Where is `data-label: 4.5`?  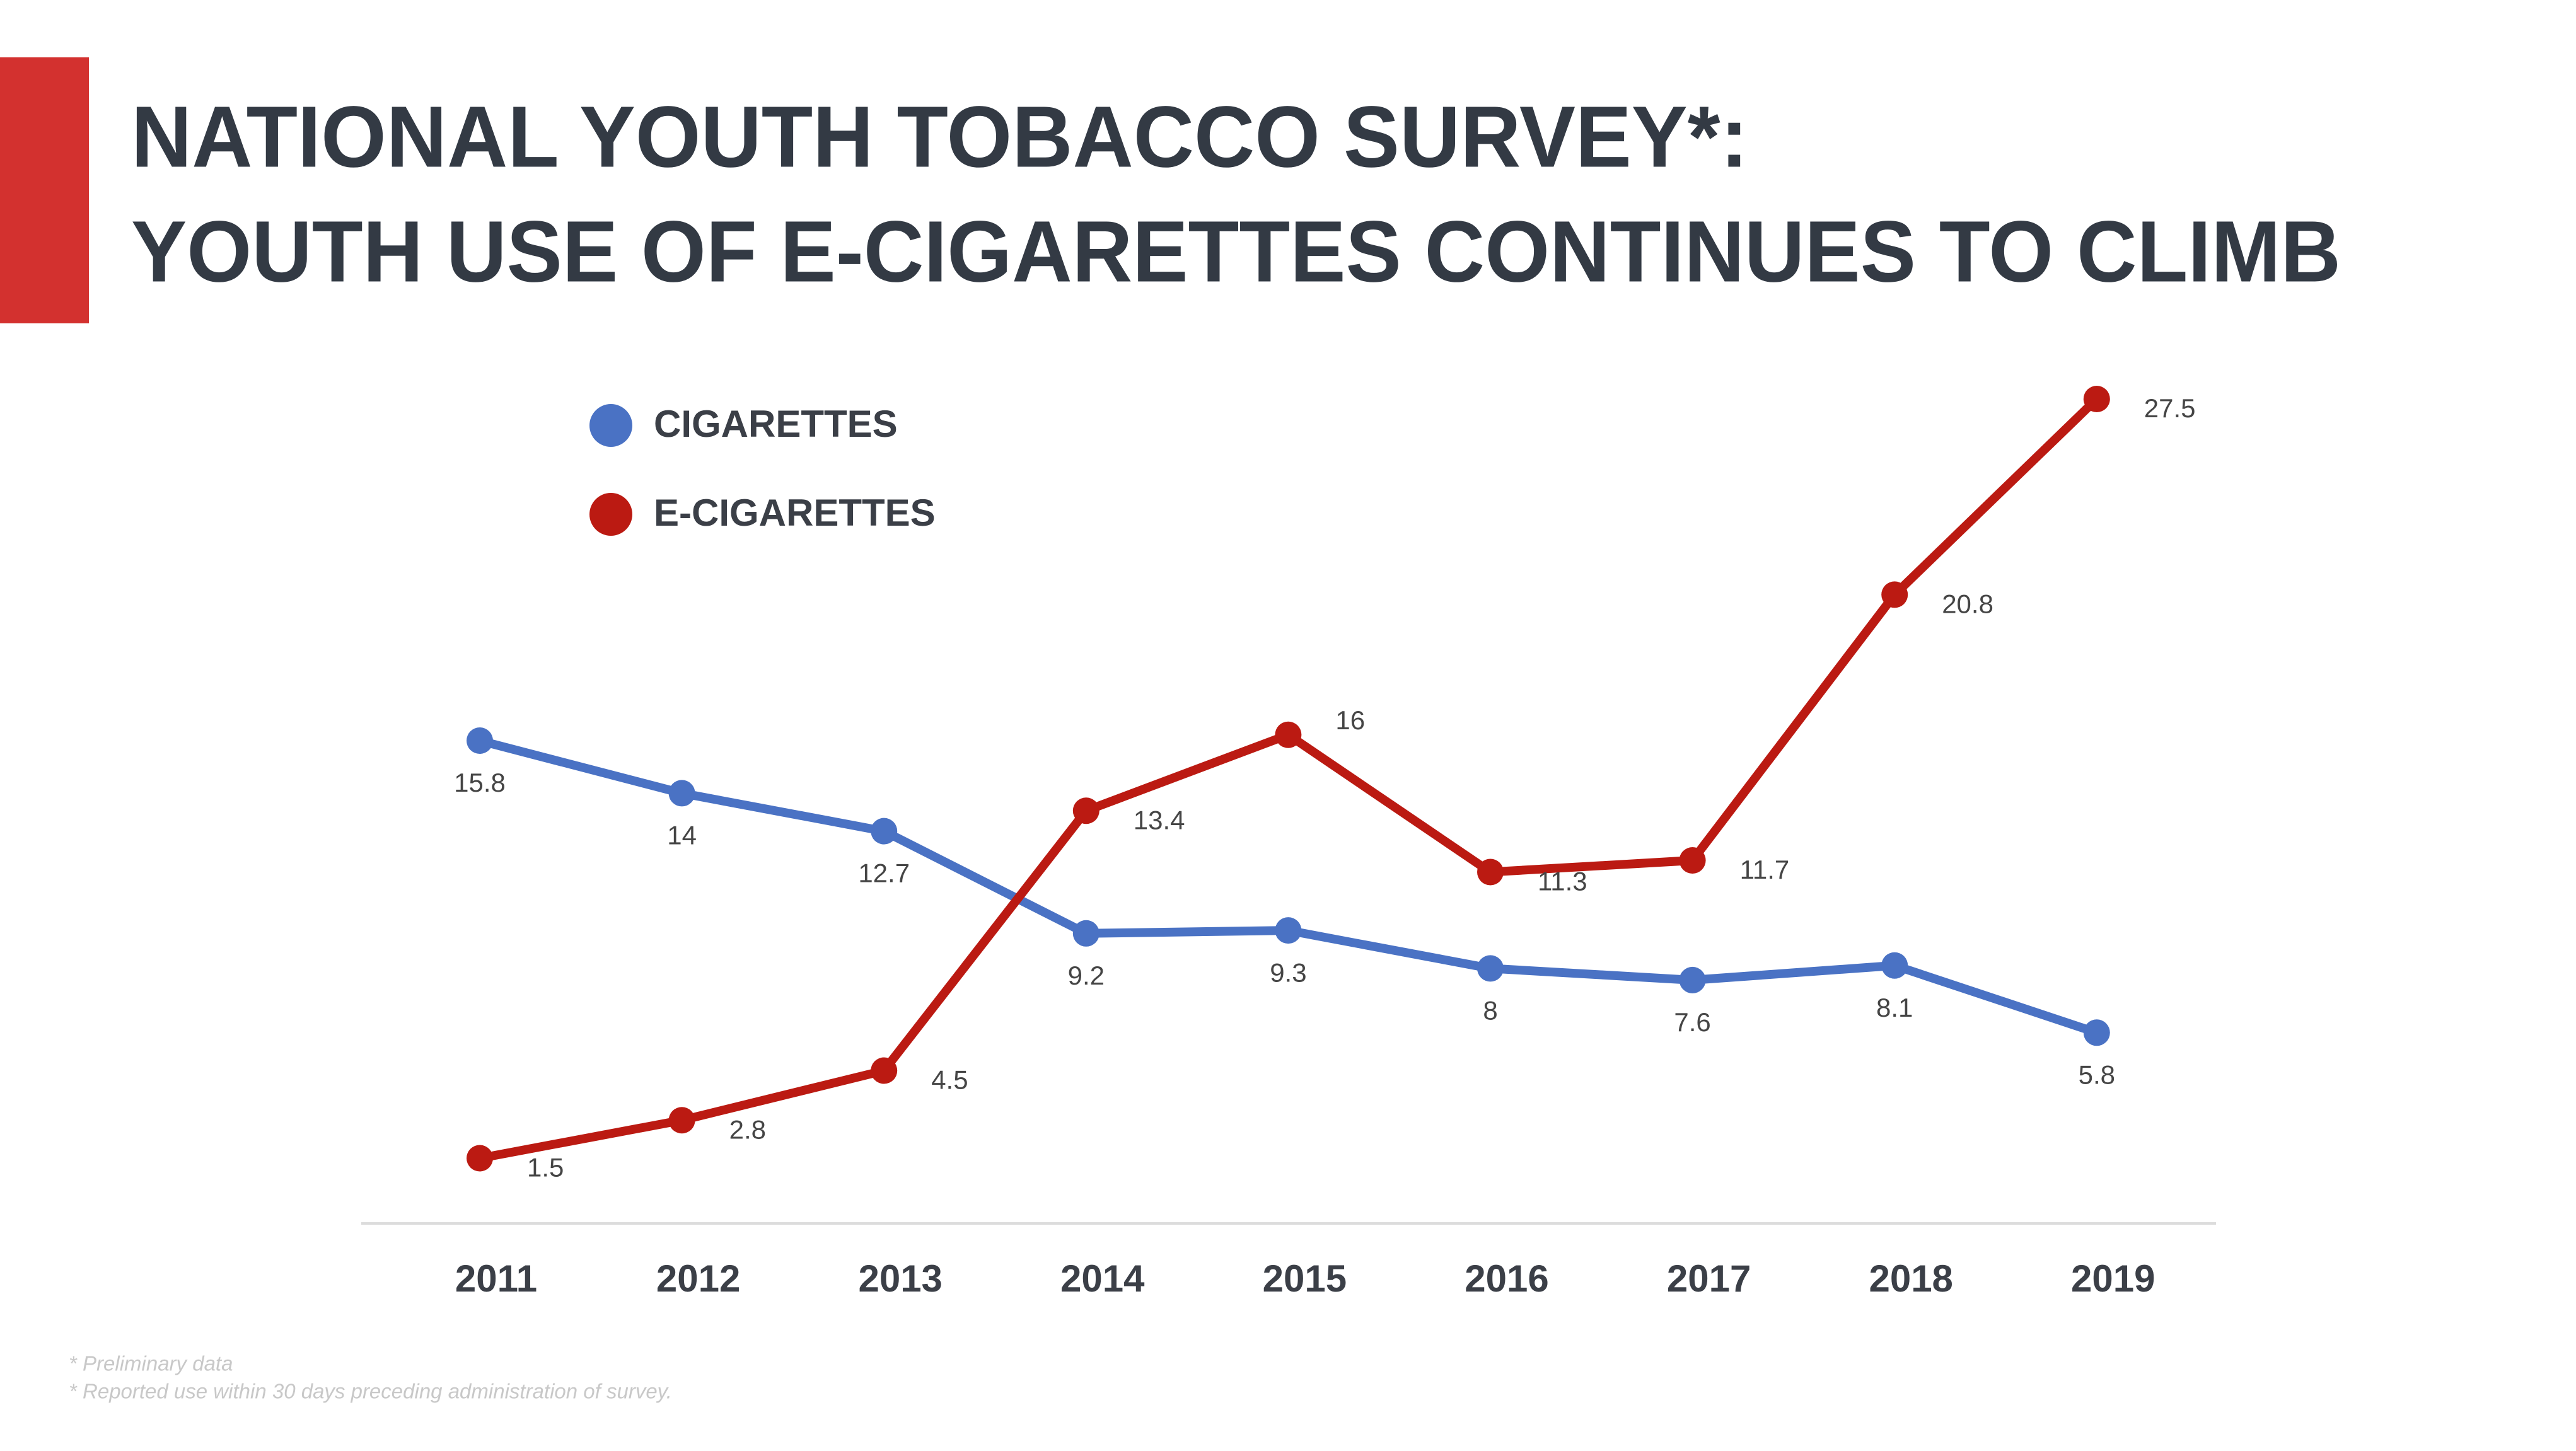
data-label: 4.5 is located at coordinates (950, 1080).